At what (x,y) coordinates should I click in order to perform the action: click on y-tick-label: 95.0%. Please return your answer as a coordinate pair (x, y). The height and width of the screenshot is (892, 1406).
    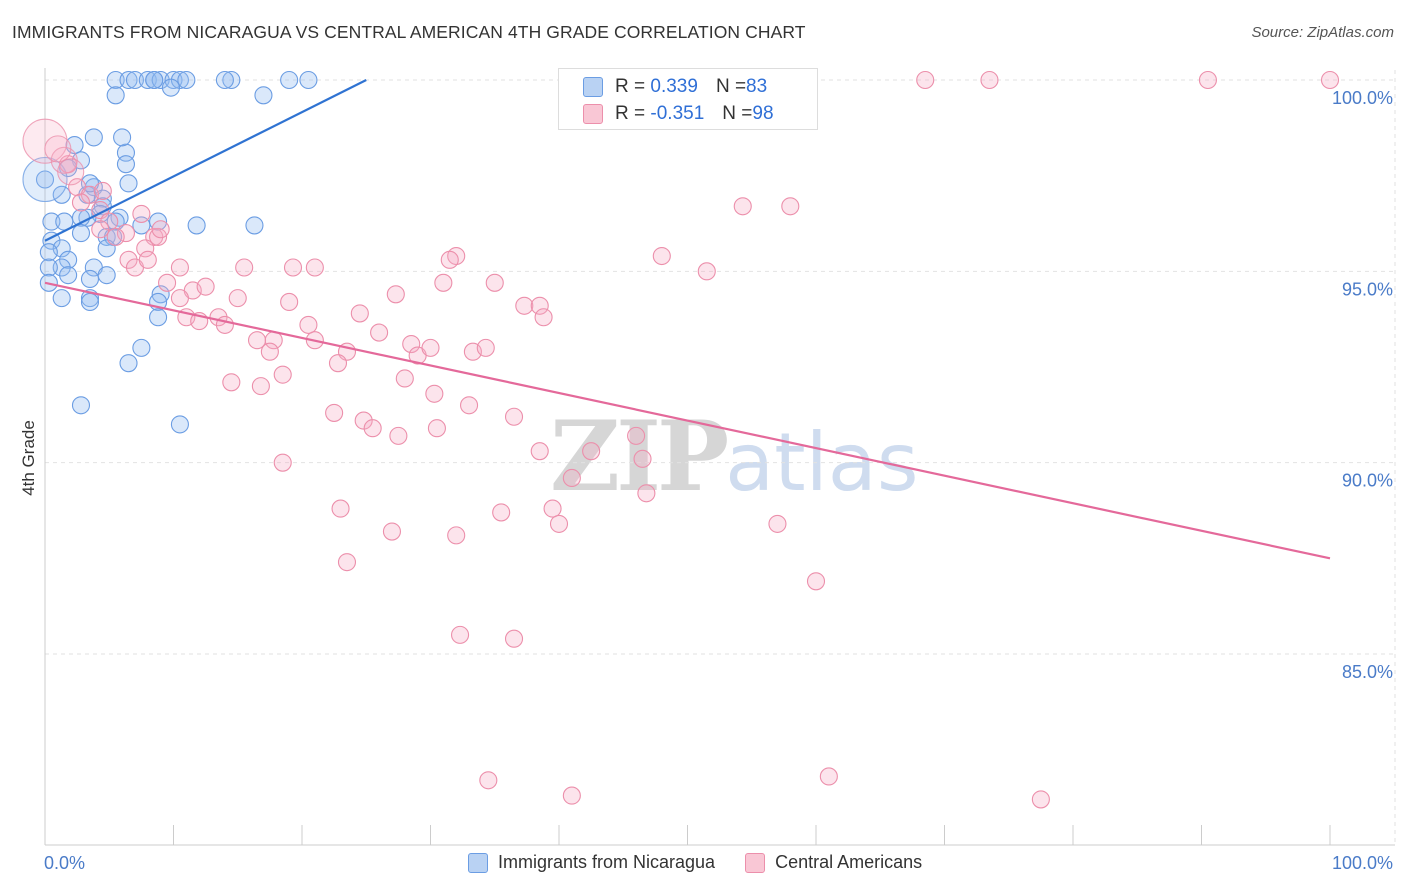
    Looking at the image, I should click on (1367, 289).